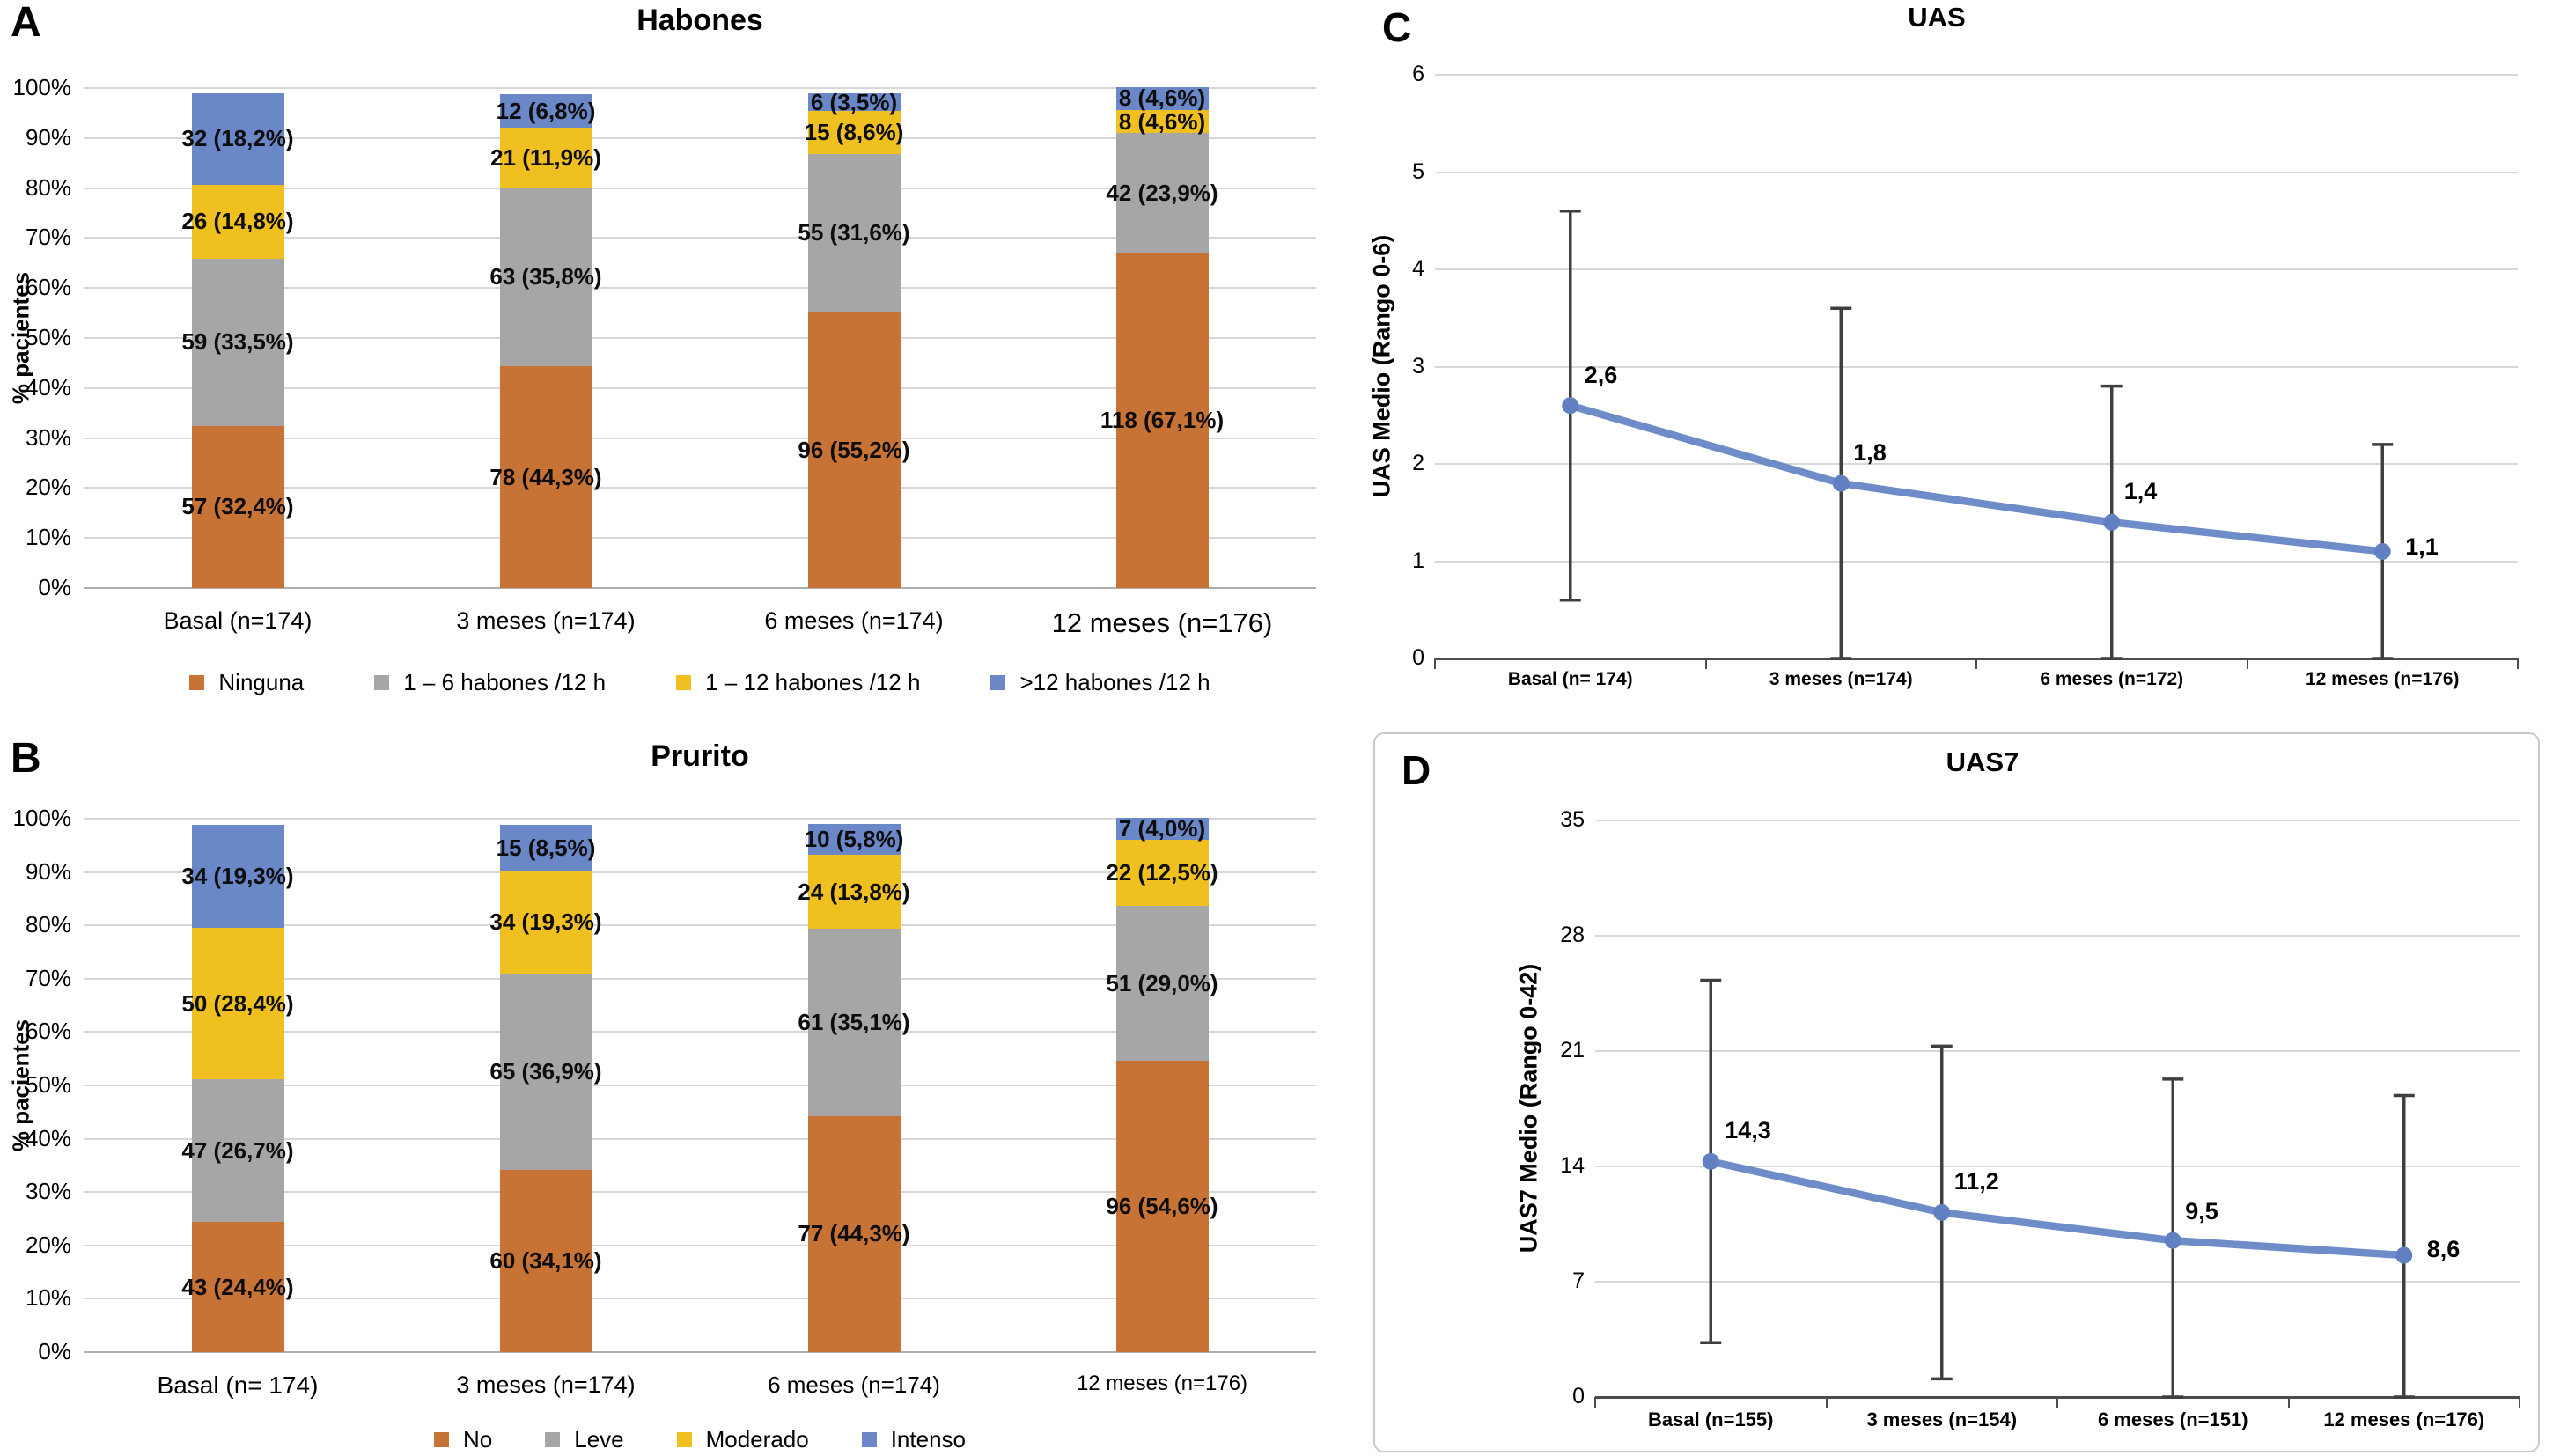 The height and width of the screenshot is (1456, 2575). I want to click on y-tick-label: 1, so click(1418, 560).